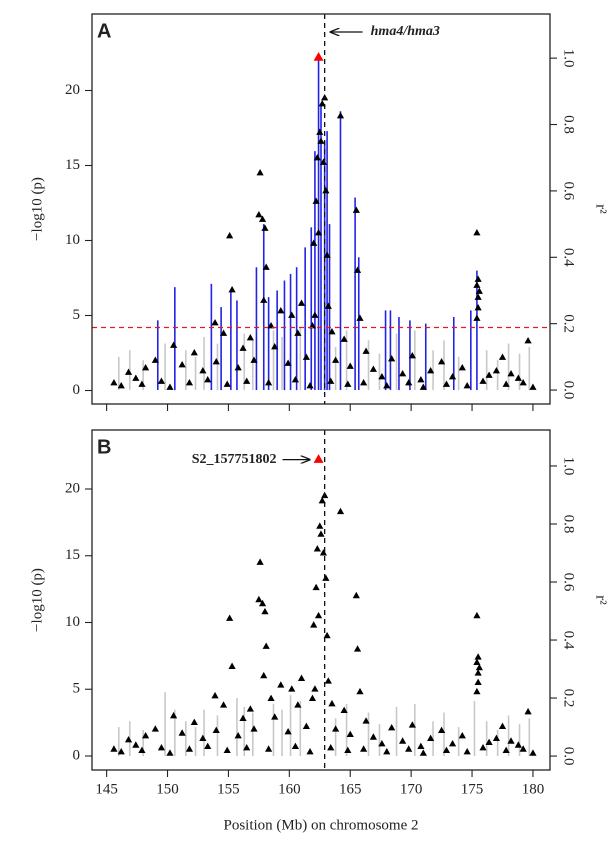 This screenshot has width=614, height=843. What do you see at coordinates (289, 789) in the screenshot?
I see `x-tick-label: 160` at bounding box center [289, 789].